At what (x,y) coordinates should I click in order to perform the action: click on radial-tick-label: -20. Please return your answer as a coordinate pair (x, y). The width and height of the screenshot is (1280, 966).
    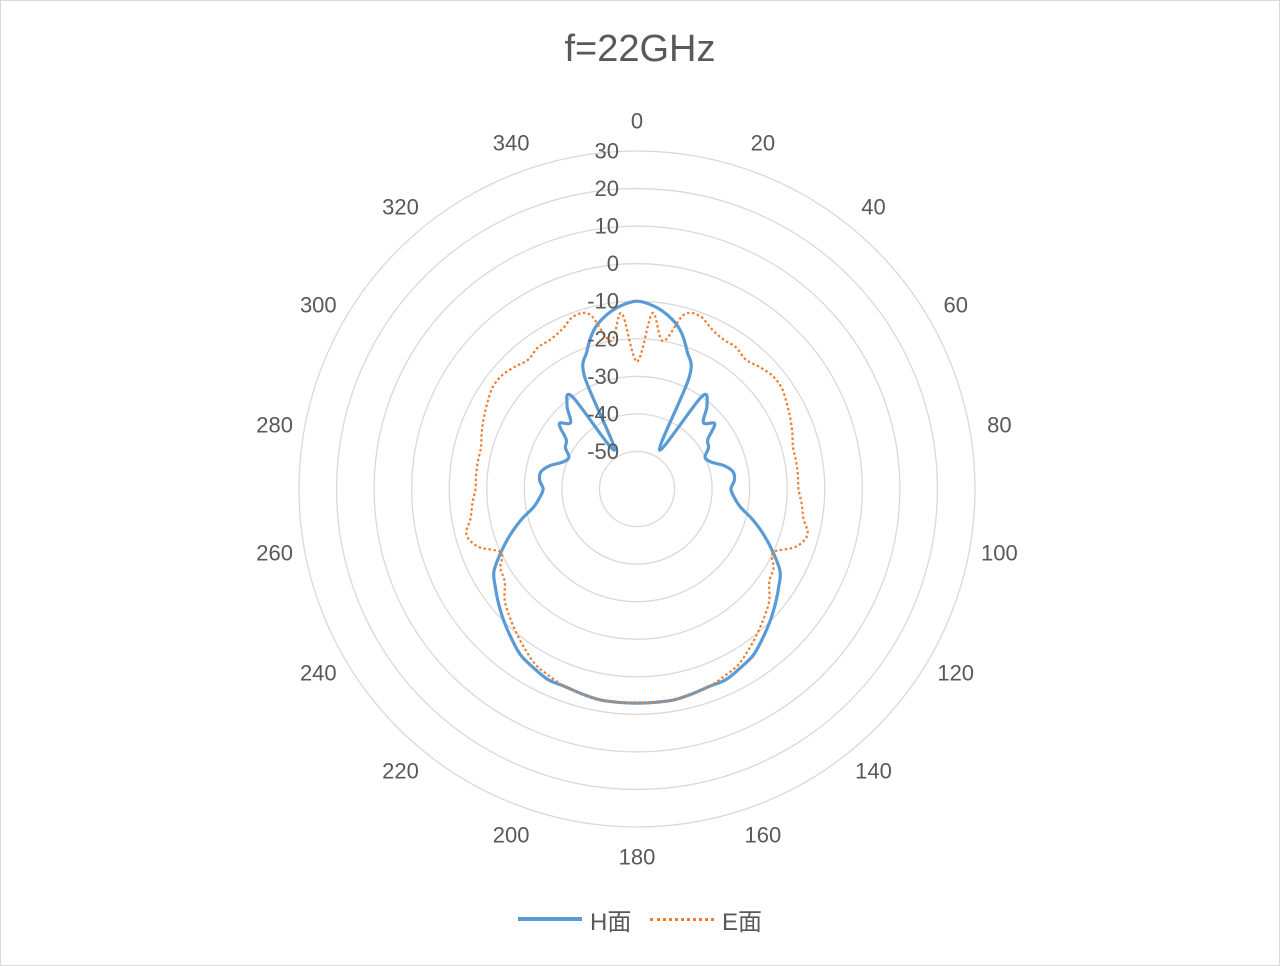
    Looking at the image, I should click on (603, 338).